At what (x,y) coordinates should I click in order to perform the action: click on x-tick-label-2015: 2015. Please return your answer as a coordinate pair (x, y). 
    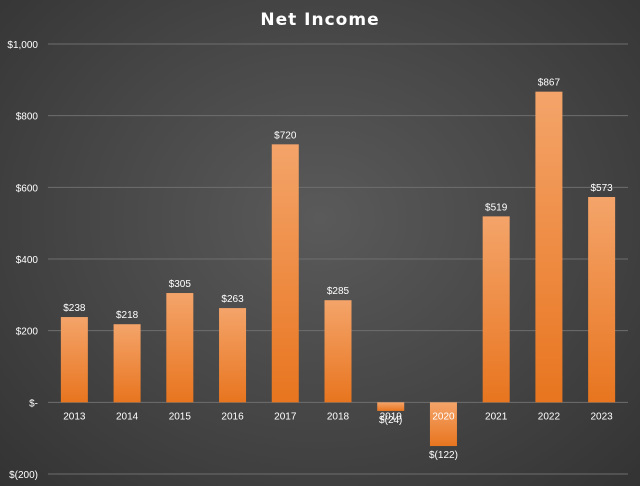
    Looking at the image, I should click on (180, 416).